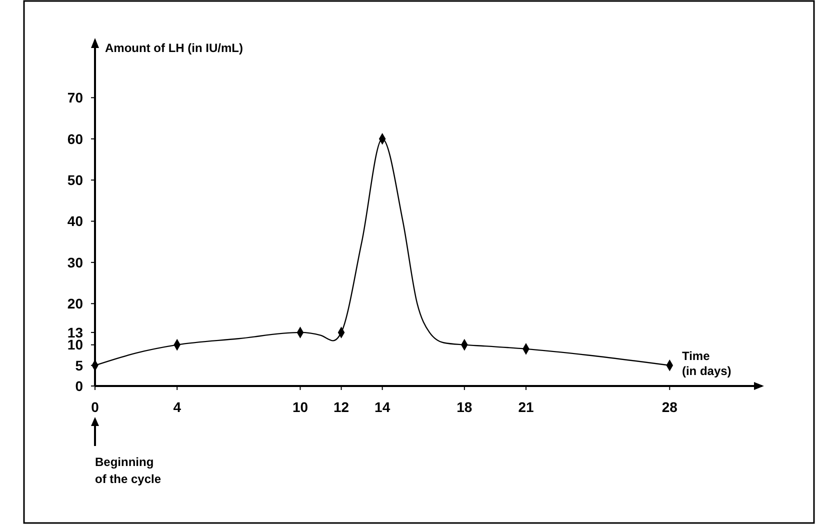  I want to click on y-tick-label: 40, so click(75, 221).